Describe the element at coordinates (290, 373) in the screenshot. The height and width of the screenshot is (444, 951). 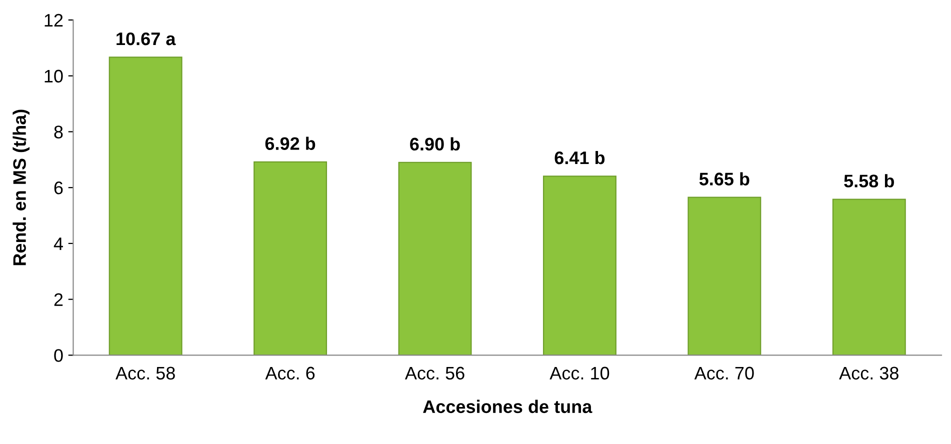
I see `x-tick-label: Acc. 6` at that location.